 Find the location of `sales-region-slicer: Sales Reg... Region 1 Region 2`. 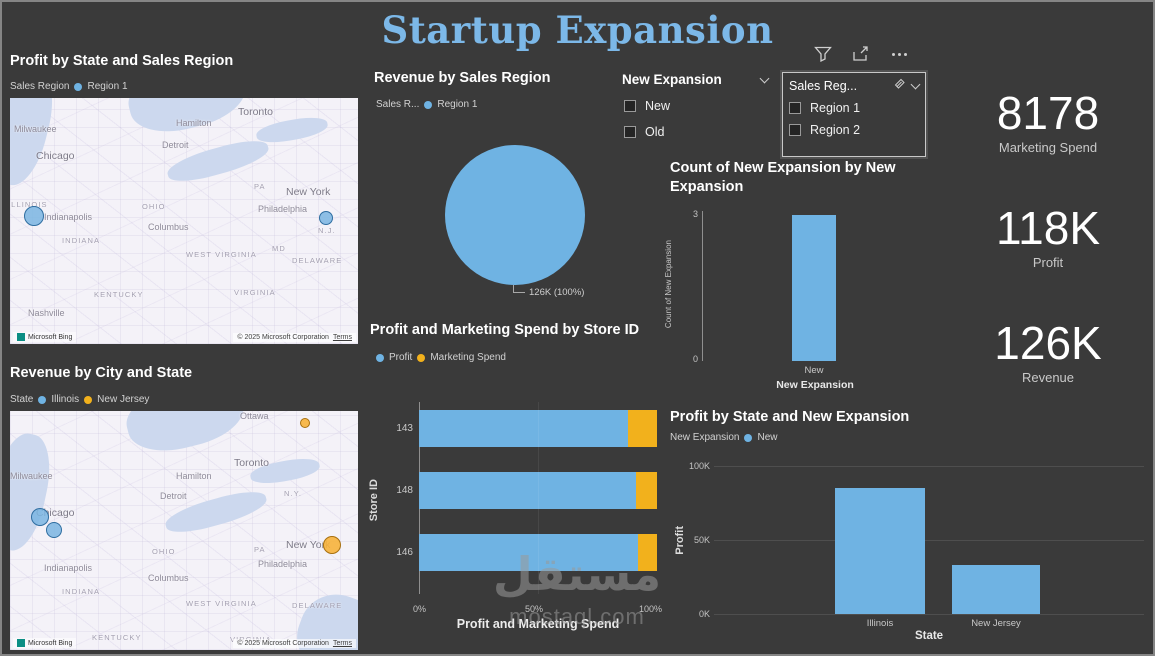

sales-region-slicer: Sales Reg... Region 1 Region 2 is located at coordinates (854, 114).